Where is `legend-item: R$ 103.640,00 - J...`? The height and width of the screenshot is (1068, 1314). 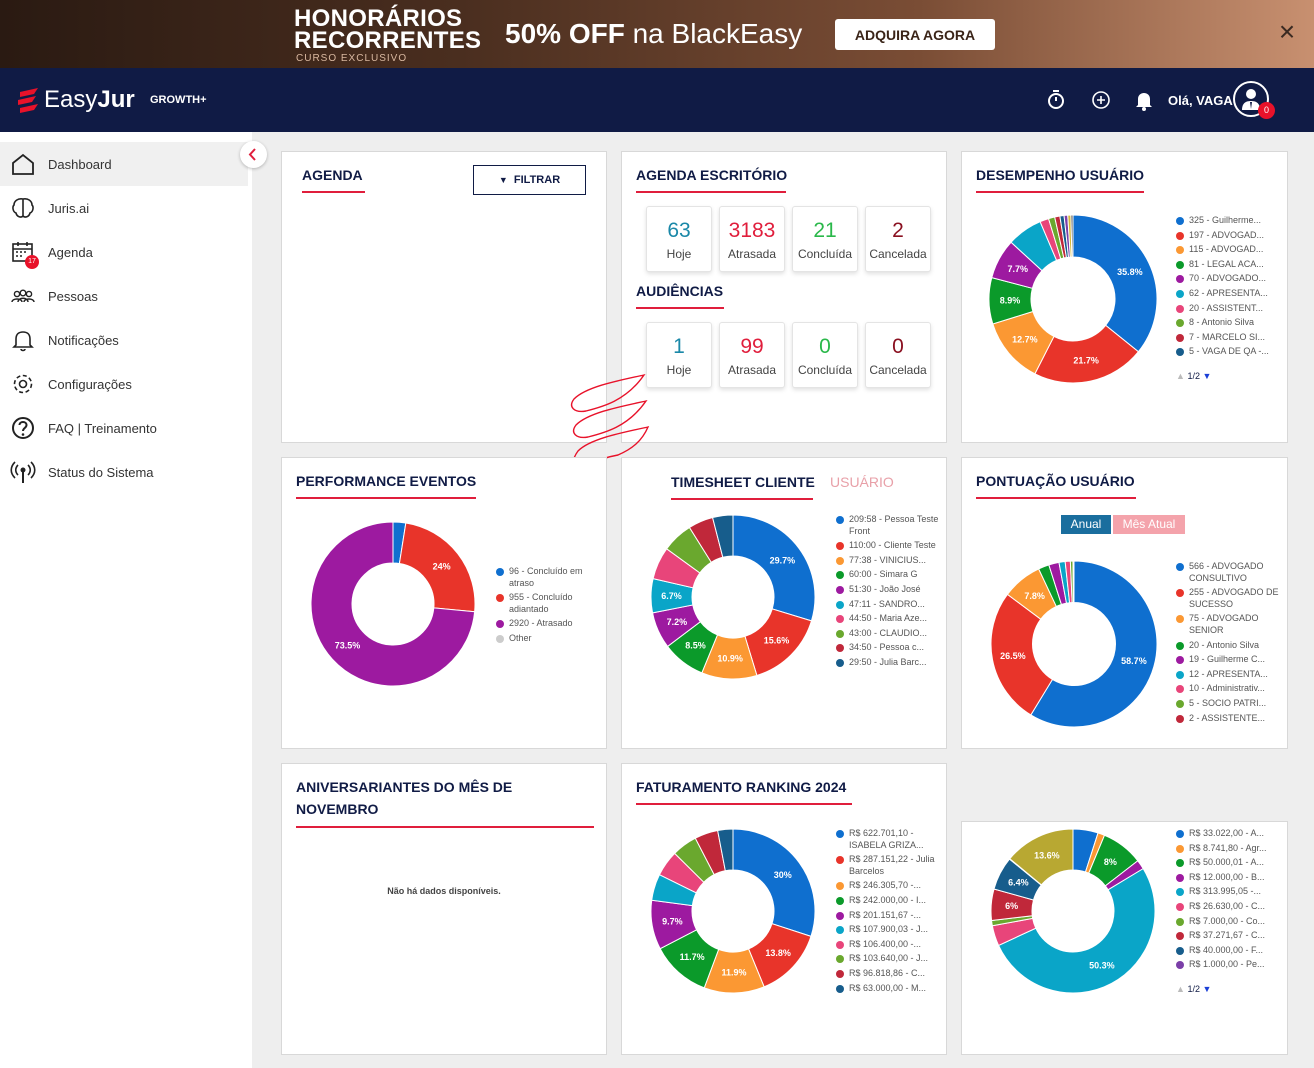 legend-item: R$ 103.640,00 - J... is located at coordinates (889, 959).